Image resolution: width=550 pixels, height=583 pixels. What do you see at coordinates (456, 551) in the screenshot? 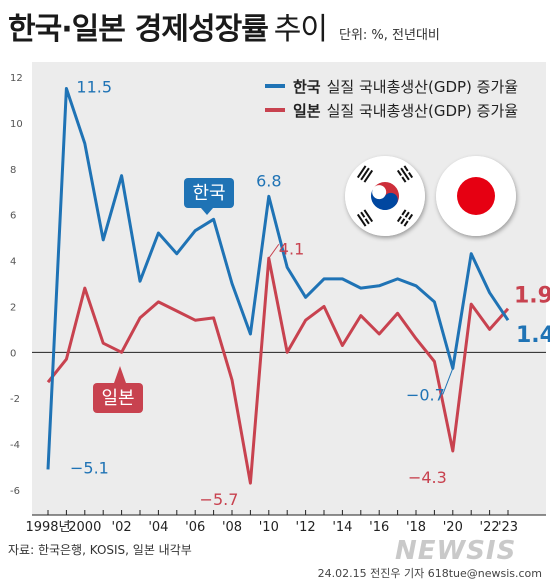
I see `newsis-watermark: NEWSIS` at bounding box center [456, 551].